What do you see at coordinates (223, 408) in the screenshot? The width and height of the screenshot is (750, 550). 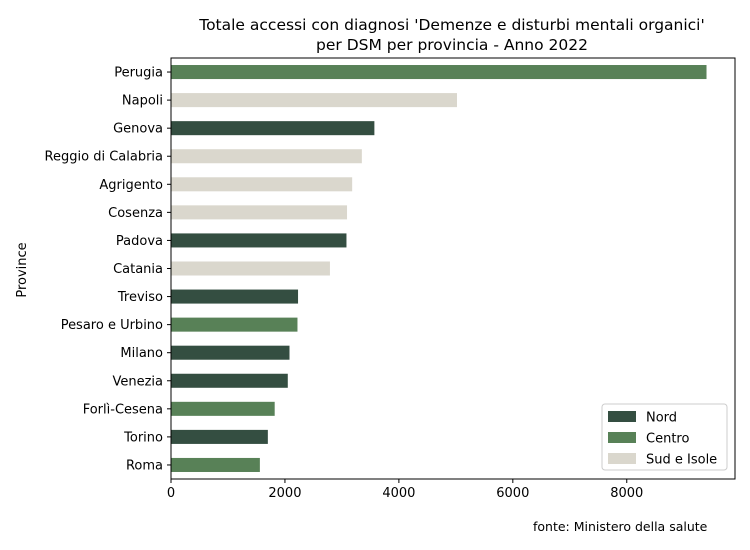 I see `bar-forl-cesena` at bounding box center [223, 408].